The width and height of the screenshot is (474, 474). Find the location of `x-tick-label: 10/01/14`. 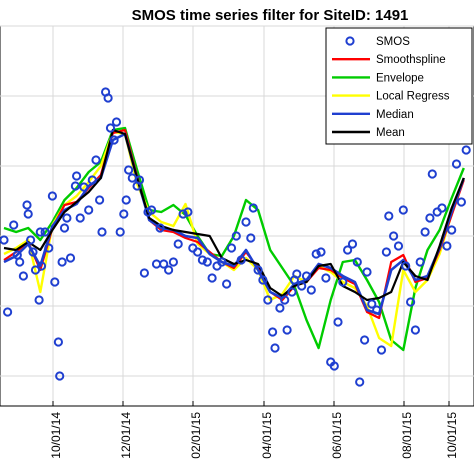

x-tick-label: 10/01/14 is located at coordinates (56, 435).